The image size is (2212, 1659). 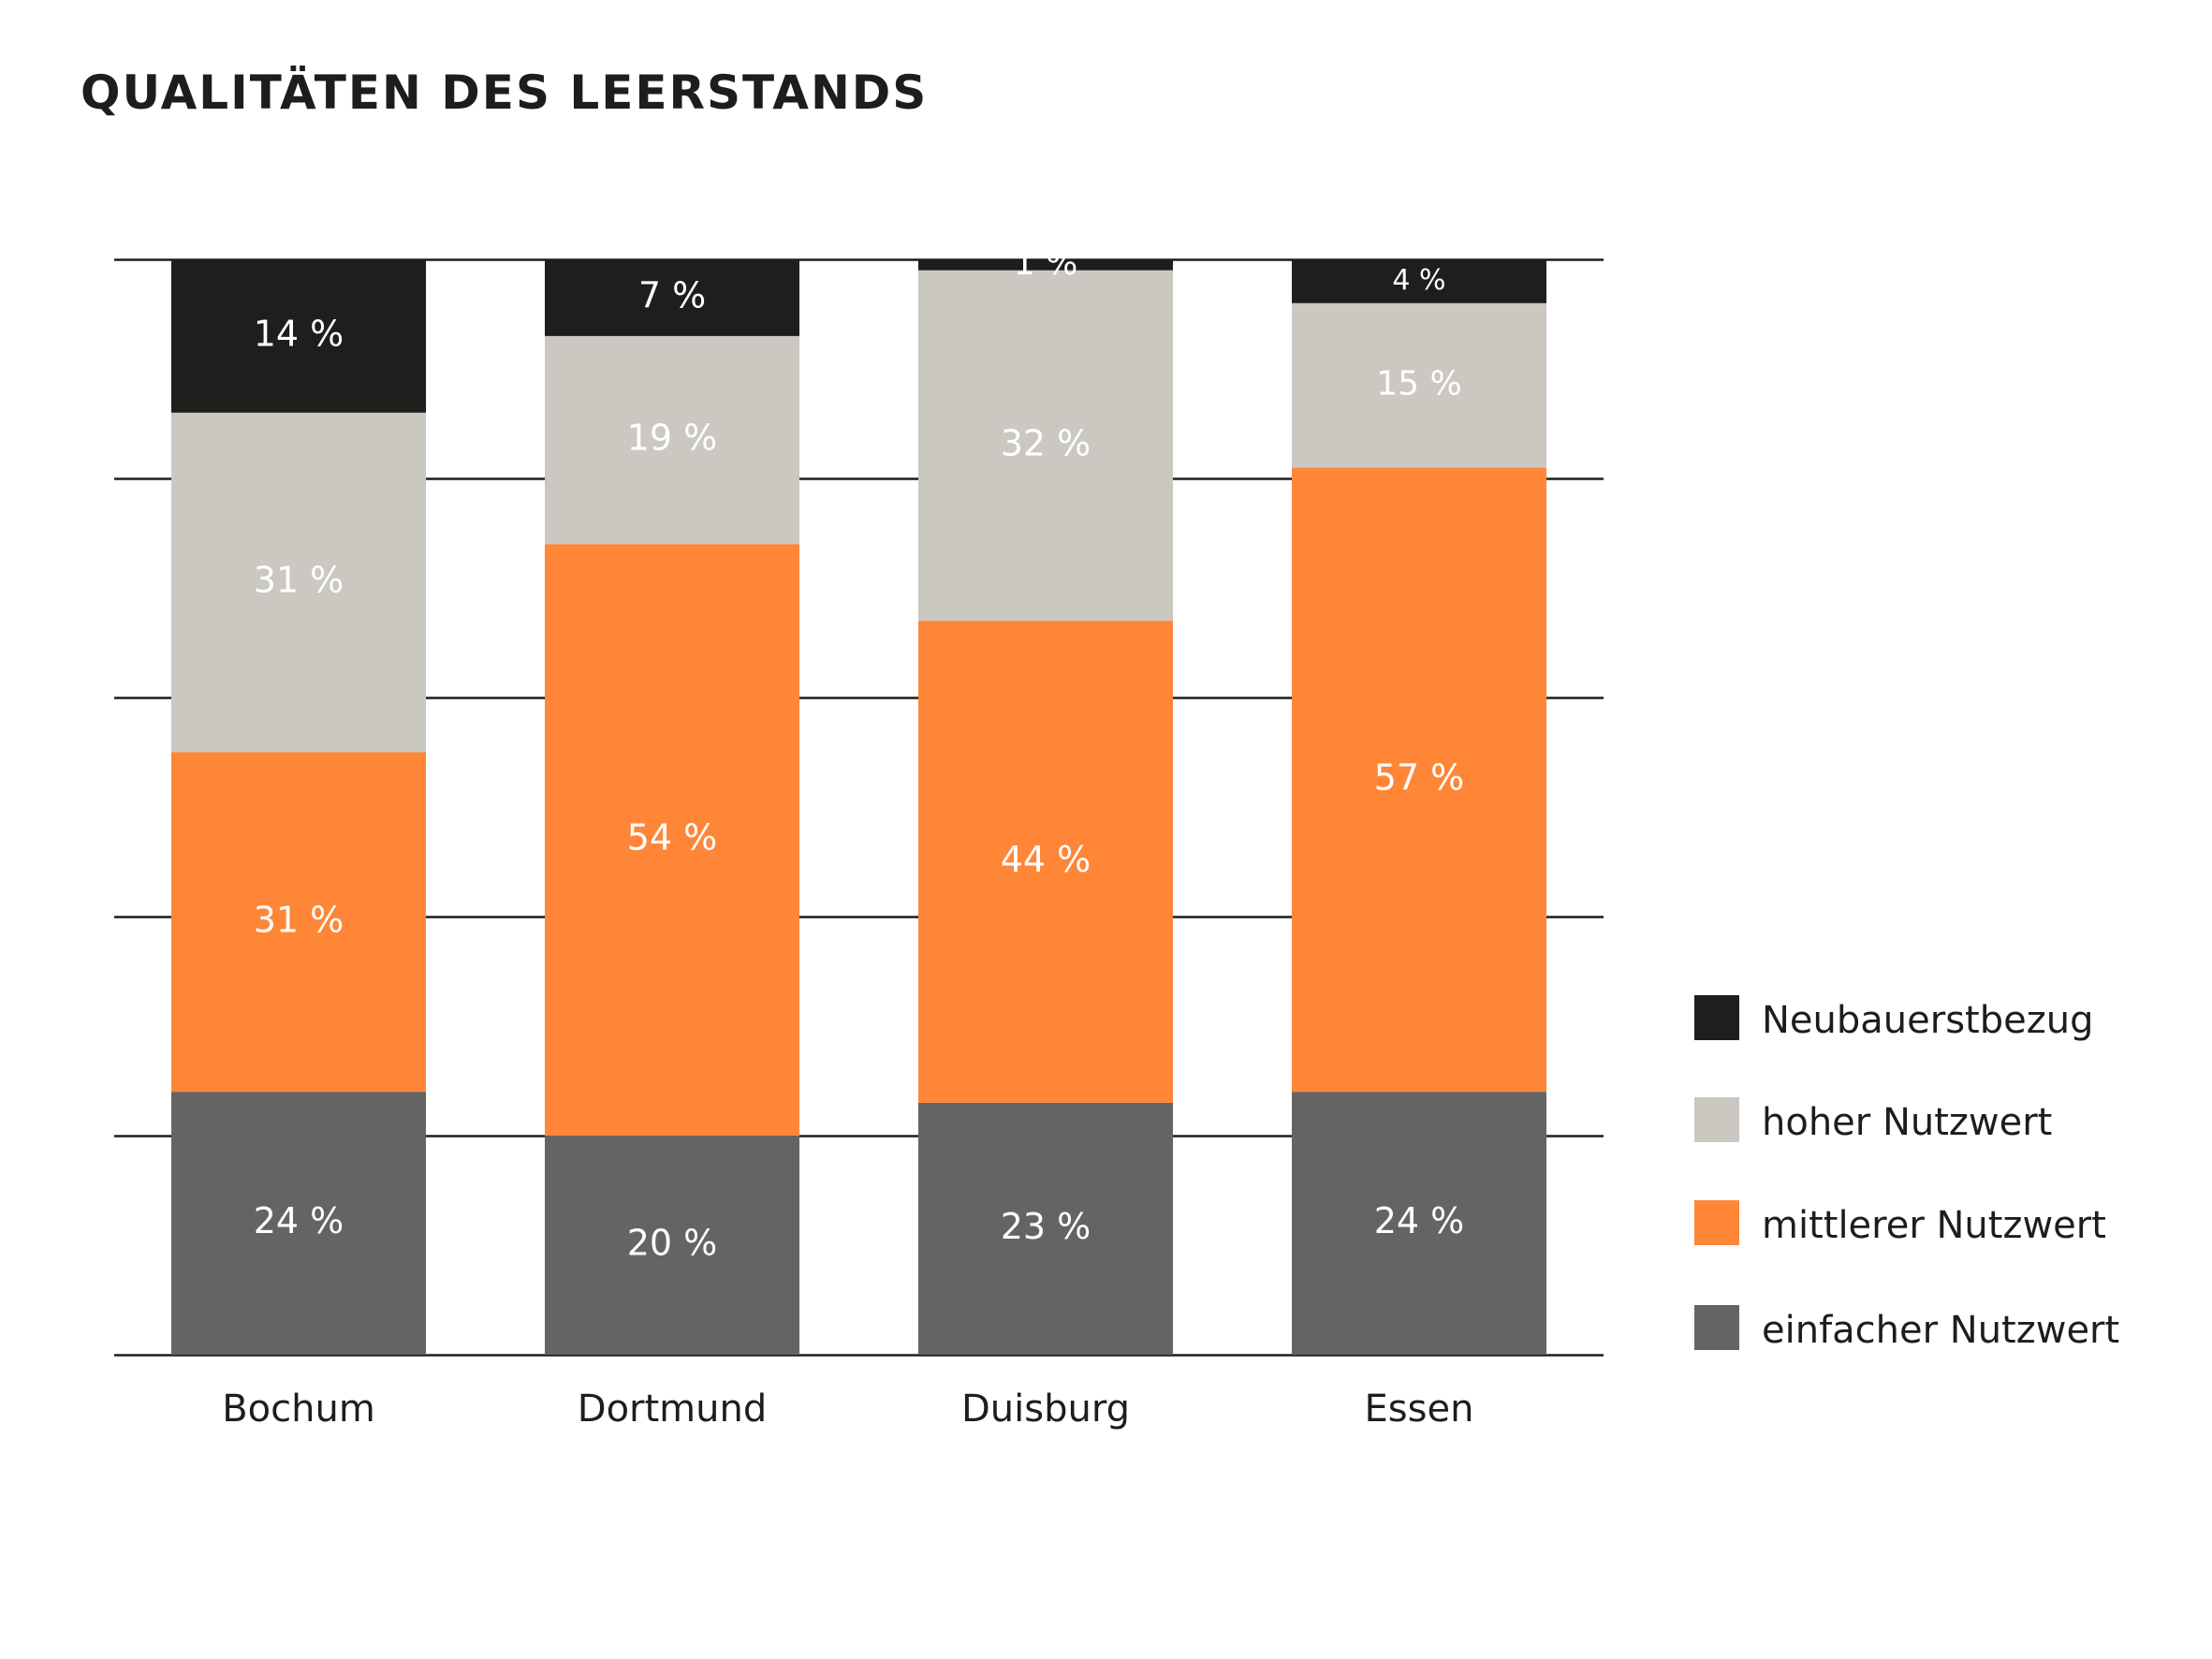 I want to click on x-tick-label: Dortmund, so click(x=672, y=1409).